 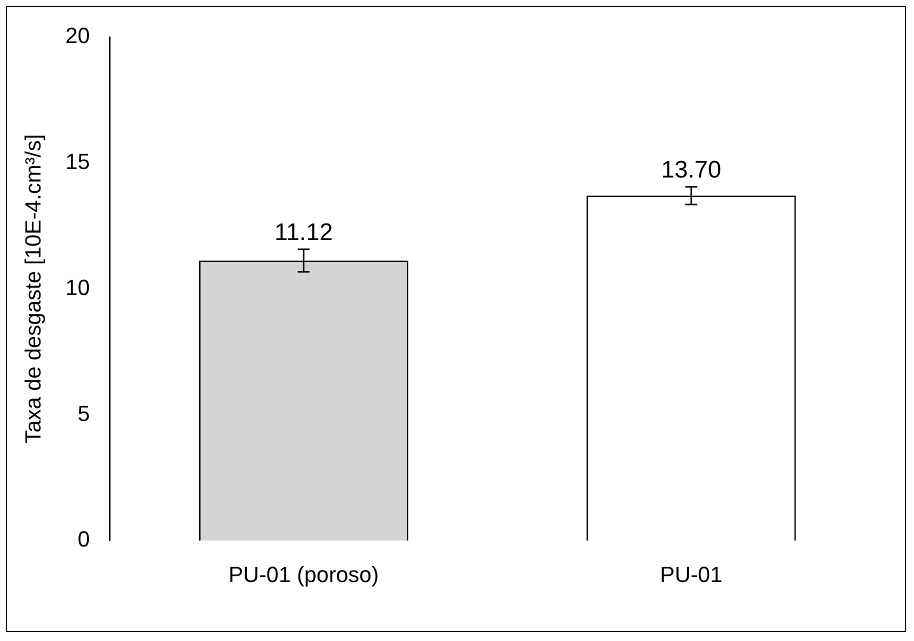 What do you see at coordinates (84, 413) in the screenshot?
I see `y-tick-label: 5` at bounding box center [84, 413].